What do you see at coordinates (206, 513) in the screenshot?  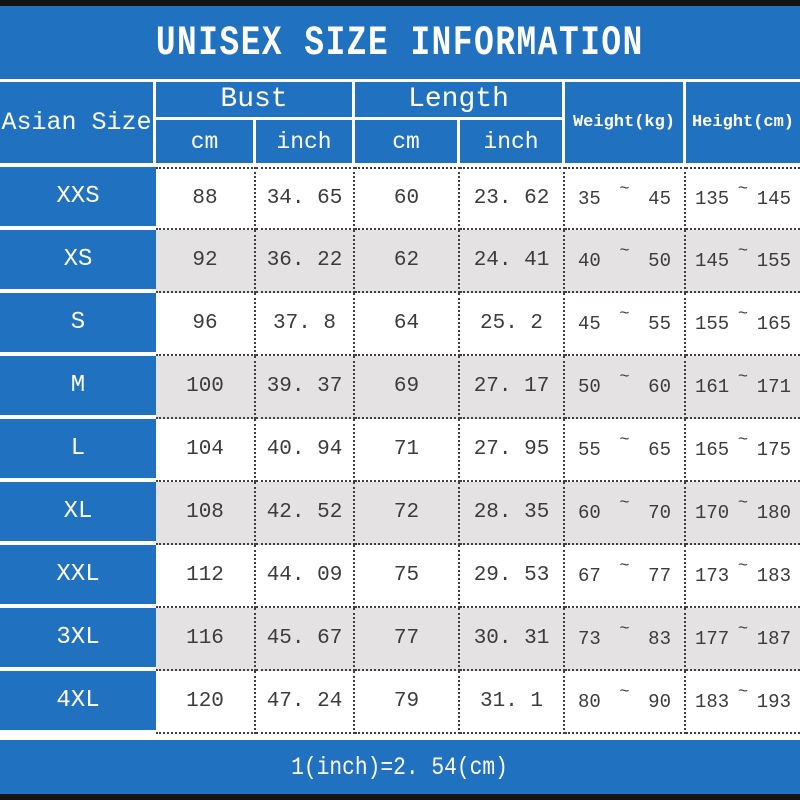 I see `bust-cm-cell: 108` at bounding box center [206, 513].